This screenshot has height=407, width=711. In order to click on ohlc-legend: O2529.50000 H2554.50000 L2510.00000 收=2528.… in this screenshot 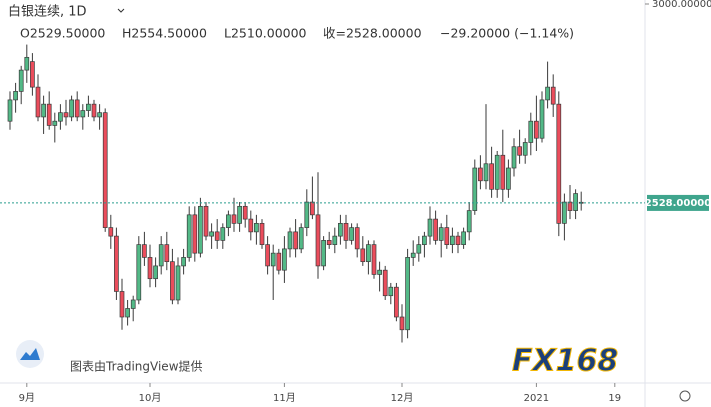, I will do `click(297, 33)`.